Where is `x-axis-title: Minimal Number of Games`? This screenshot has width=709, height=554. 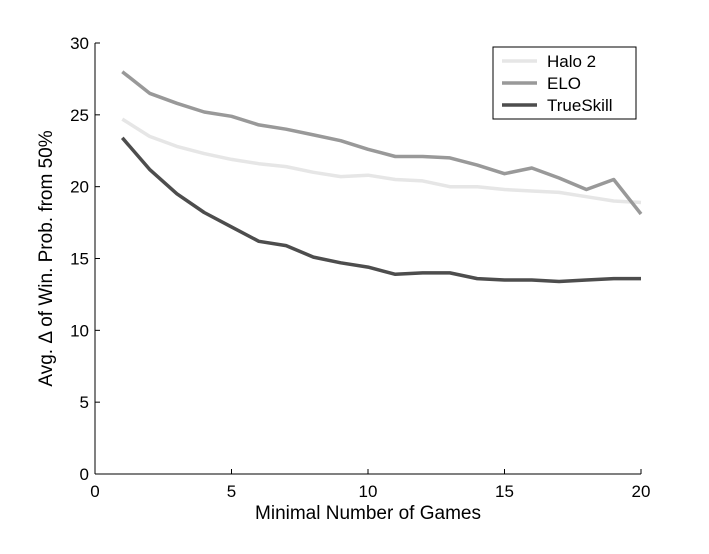 x-axis-title: Minimal Number of Games is located at coordinates (368, 513).